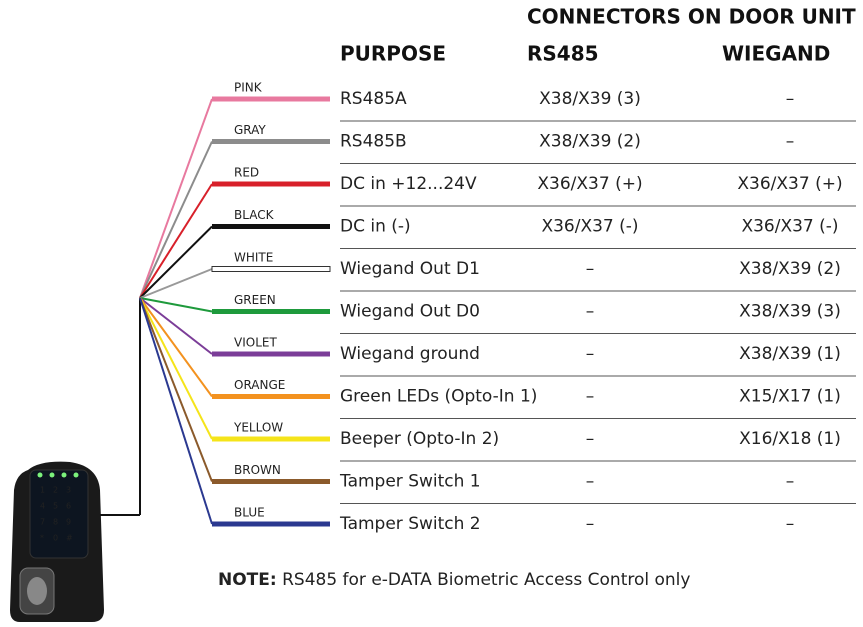  What do you see at coordinates (410, 524) in the screenshot?
I see `purpose: Tamper Switch 2` at bounding box center [410, 524].